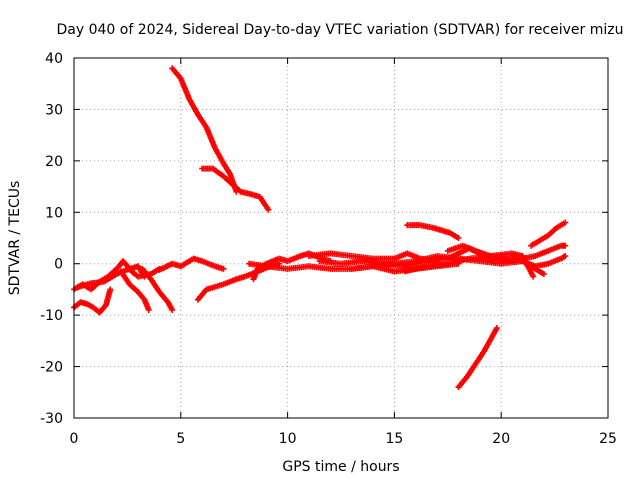 Image resolution: width=640 pixels, height=480 pixels. What do you see at coordinates (74, 439) in the screenshot?
I see `x-tick-label: 0` at bounding box center [74, 439].